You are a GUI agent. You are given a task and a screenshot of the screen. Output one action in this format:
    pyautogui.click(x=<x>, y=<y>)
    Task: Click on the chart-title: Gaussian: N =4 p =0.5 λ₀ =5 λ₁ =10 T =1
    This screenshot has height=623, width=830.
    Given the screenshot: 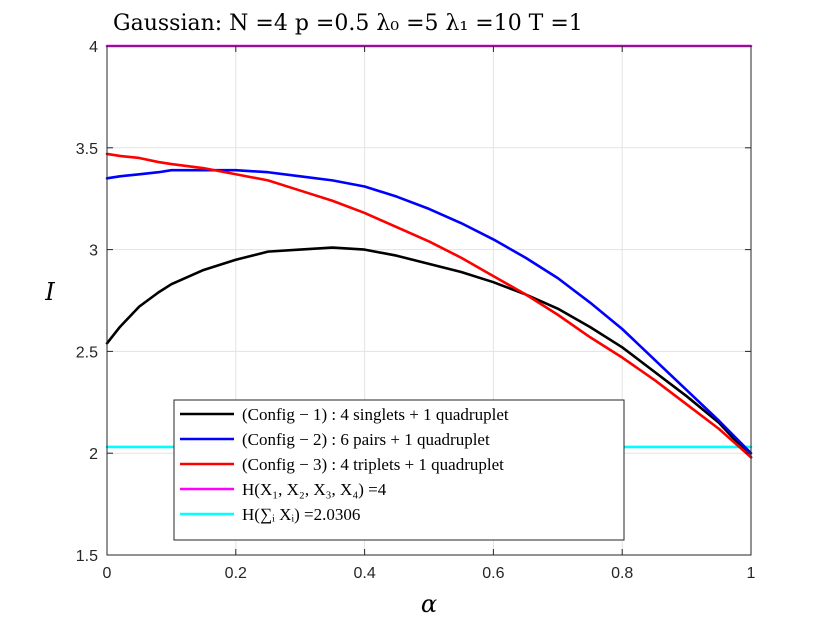 What is the action you would take?
    pyautogui.click(x=348, y=23)
    